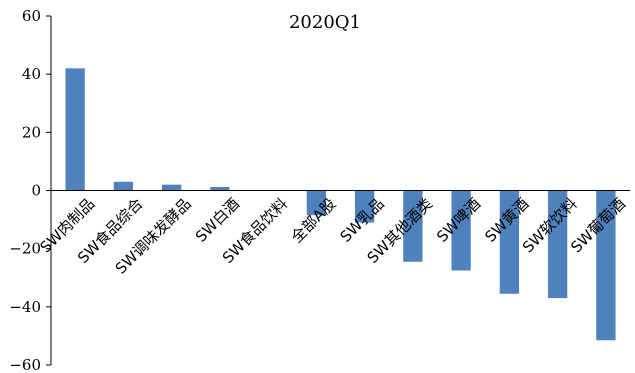 The image size is (635, 373). I want to click on y-tick-label: −60, so click(25, 364).